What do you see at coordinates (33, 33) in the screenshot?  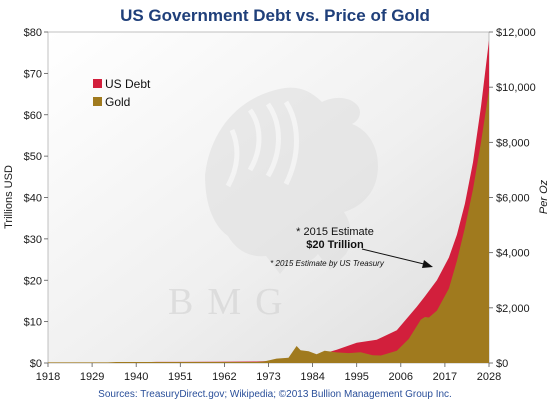 I see `left-tick-label: $80` at bounding box center [33, 33].